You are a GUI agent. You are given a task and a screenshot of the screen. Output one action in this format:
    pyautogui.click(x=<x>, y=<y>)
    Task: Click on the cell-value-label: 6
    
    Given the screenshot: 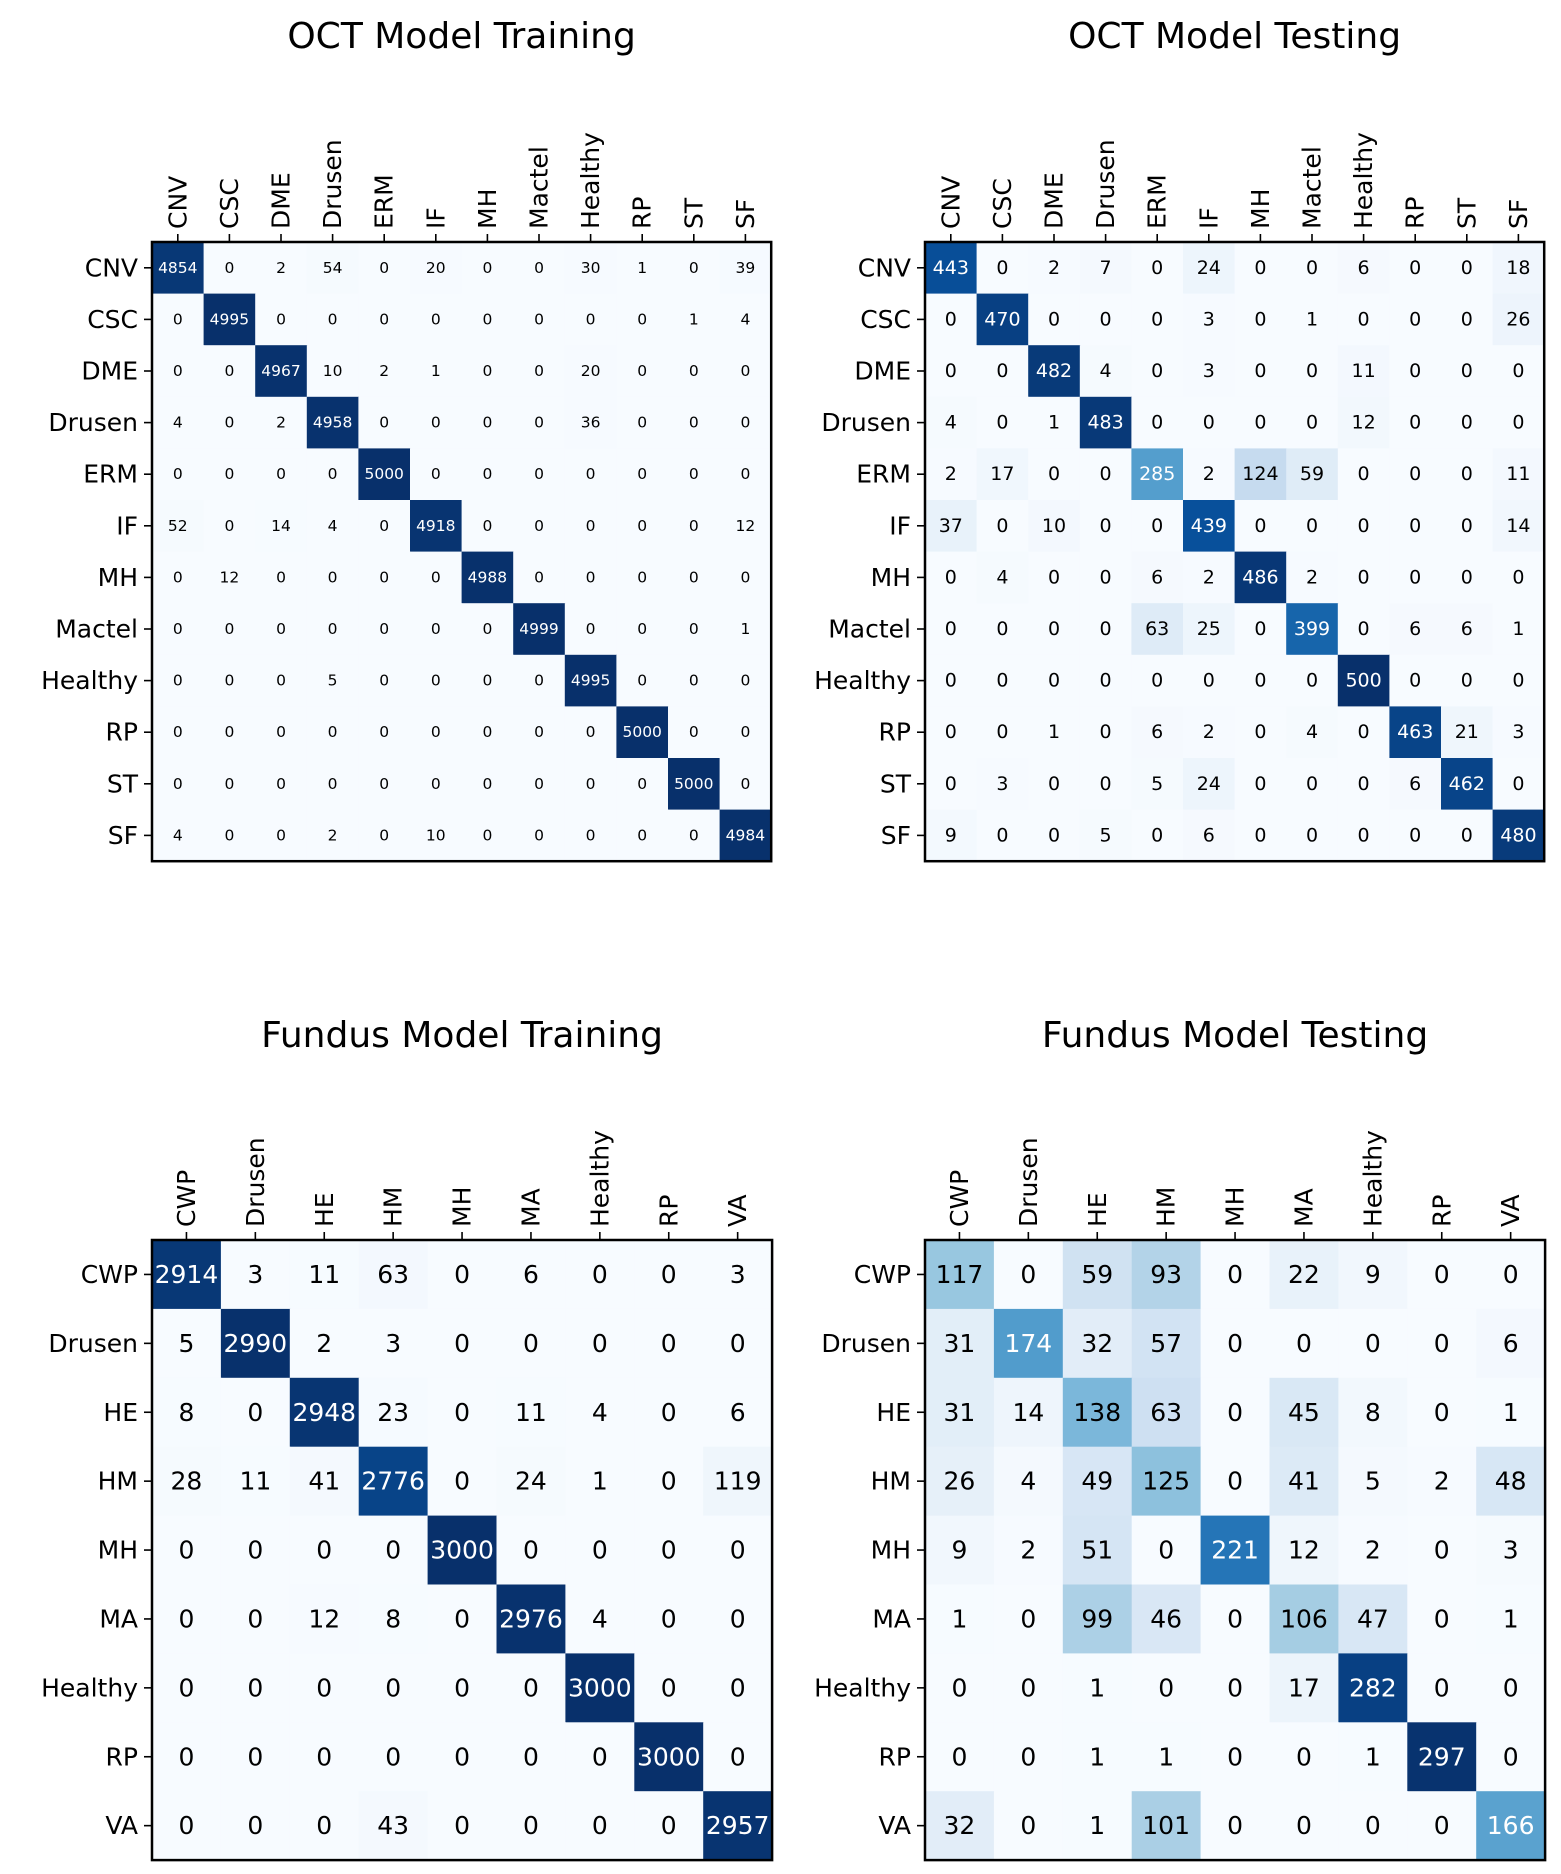 What is the action you would take?
    pyautogui.click(x=1157, y=732)
    